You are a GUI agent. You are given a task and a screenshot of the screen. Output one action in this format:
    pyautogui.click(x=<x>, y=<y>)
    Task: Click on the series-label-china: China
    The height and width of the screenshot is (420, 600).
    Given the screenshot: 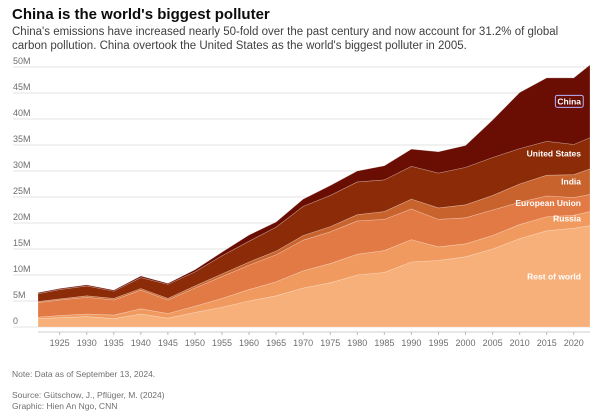 What is the action you would take?
    pyautogui.click(x=569, y=101)
    